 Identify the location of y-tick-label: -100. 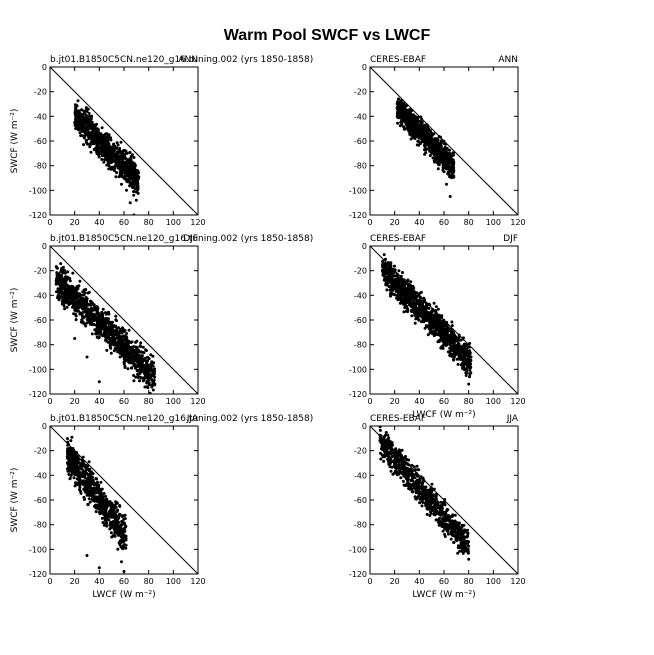
(38, 369).